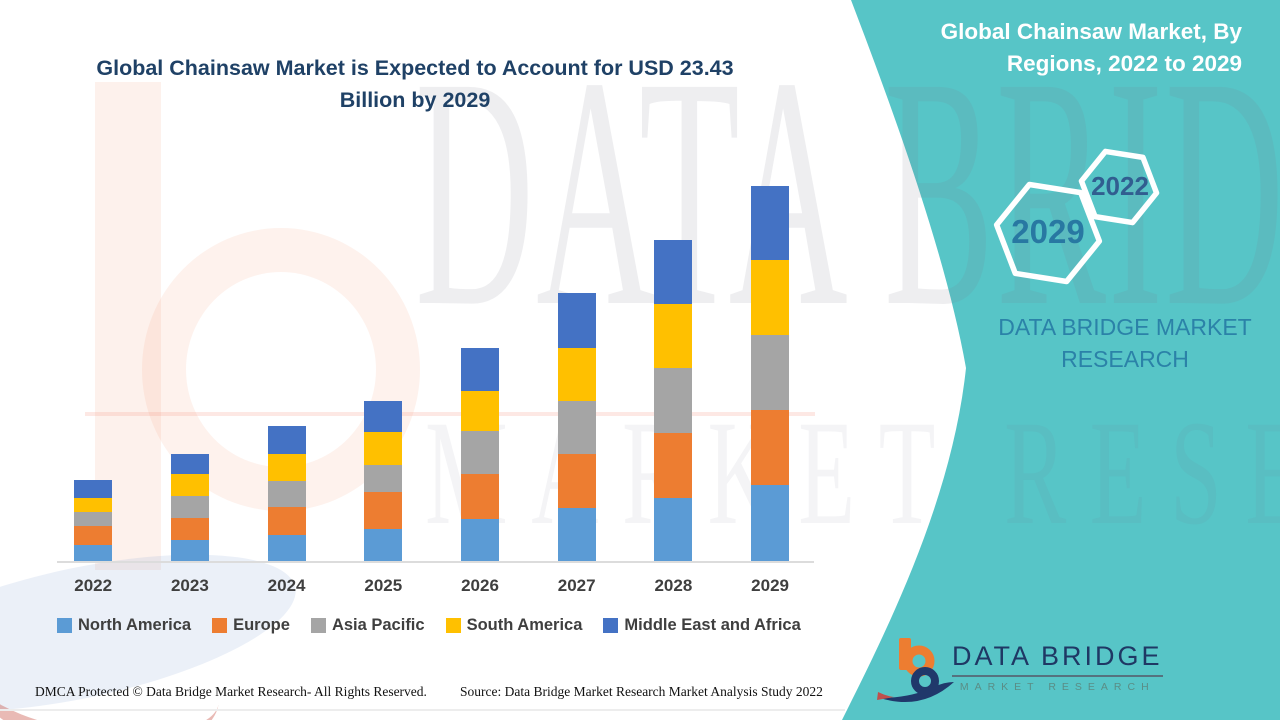 The image size is (1280, 720). I want to click on bar-segment-2023-asia-pacific, so click(189, 506).